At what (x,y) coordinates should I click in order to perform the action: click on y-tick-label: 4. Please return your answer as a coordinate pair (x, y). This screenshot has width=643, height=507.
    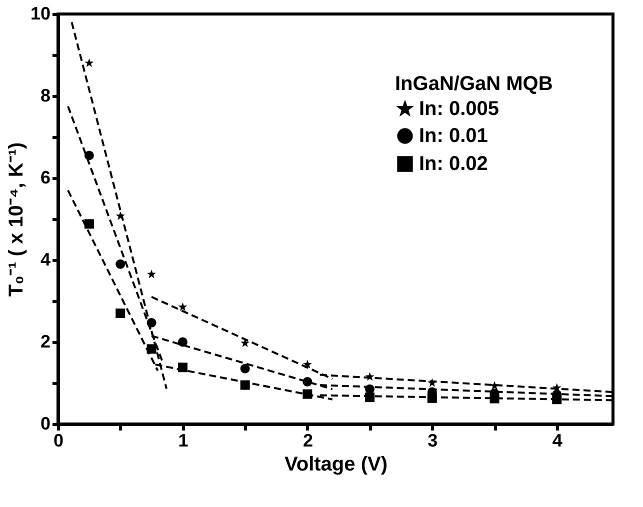
    Looking at the image, I should click on (45, 260).